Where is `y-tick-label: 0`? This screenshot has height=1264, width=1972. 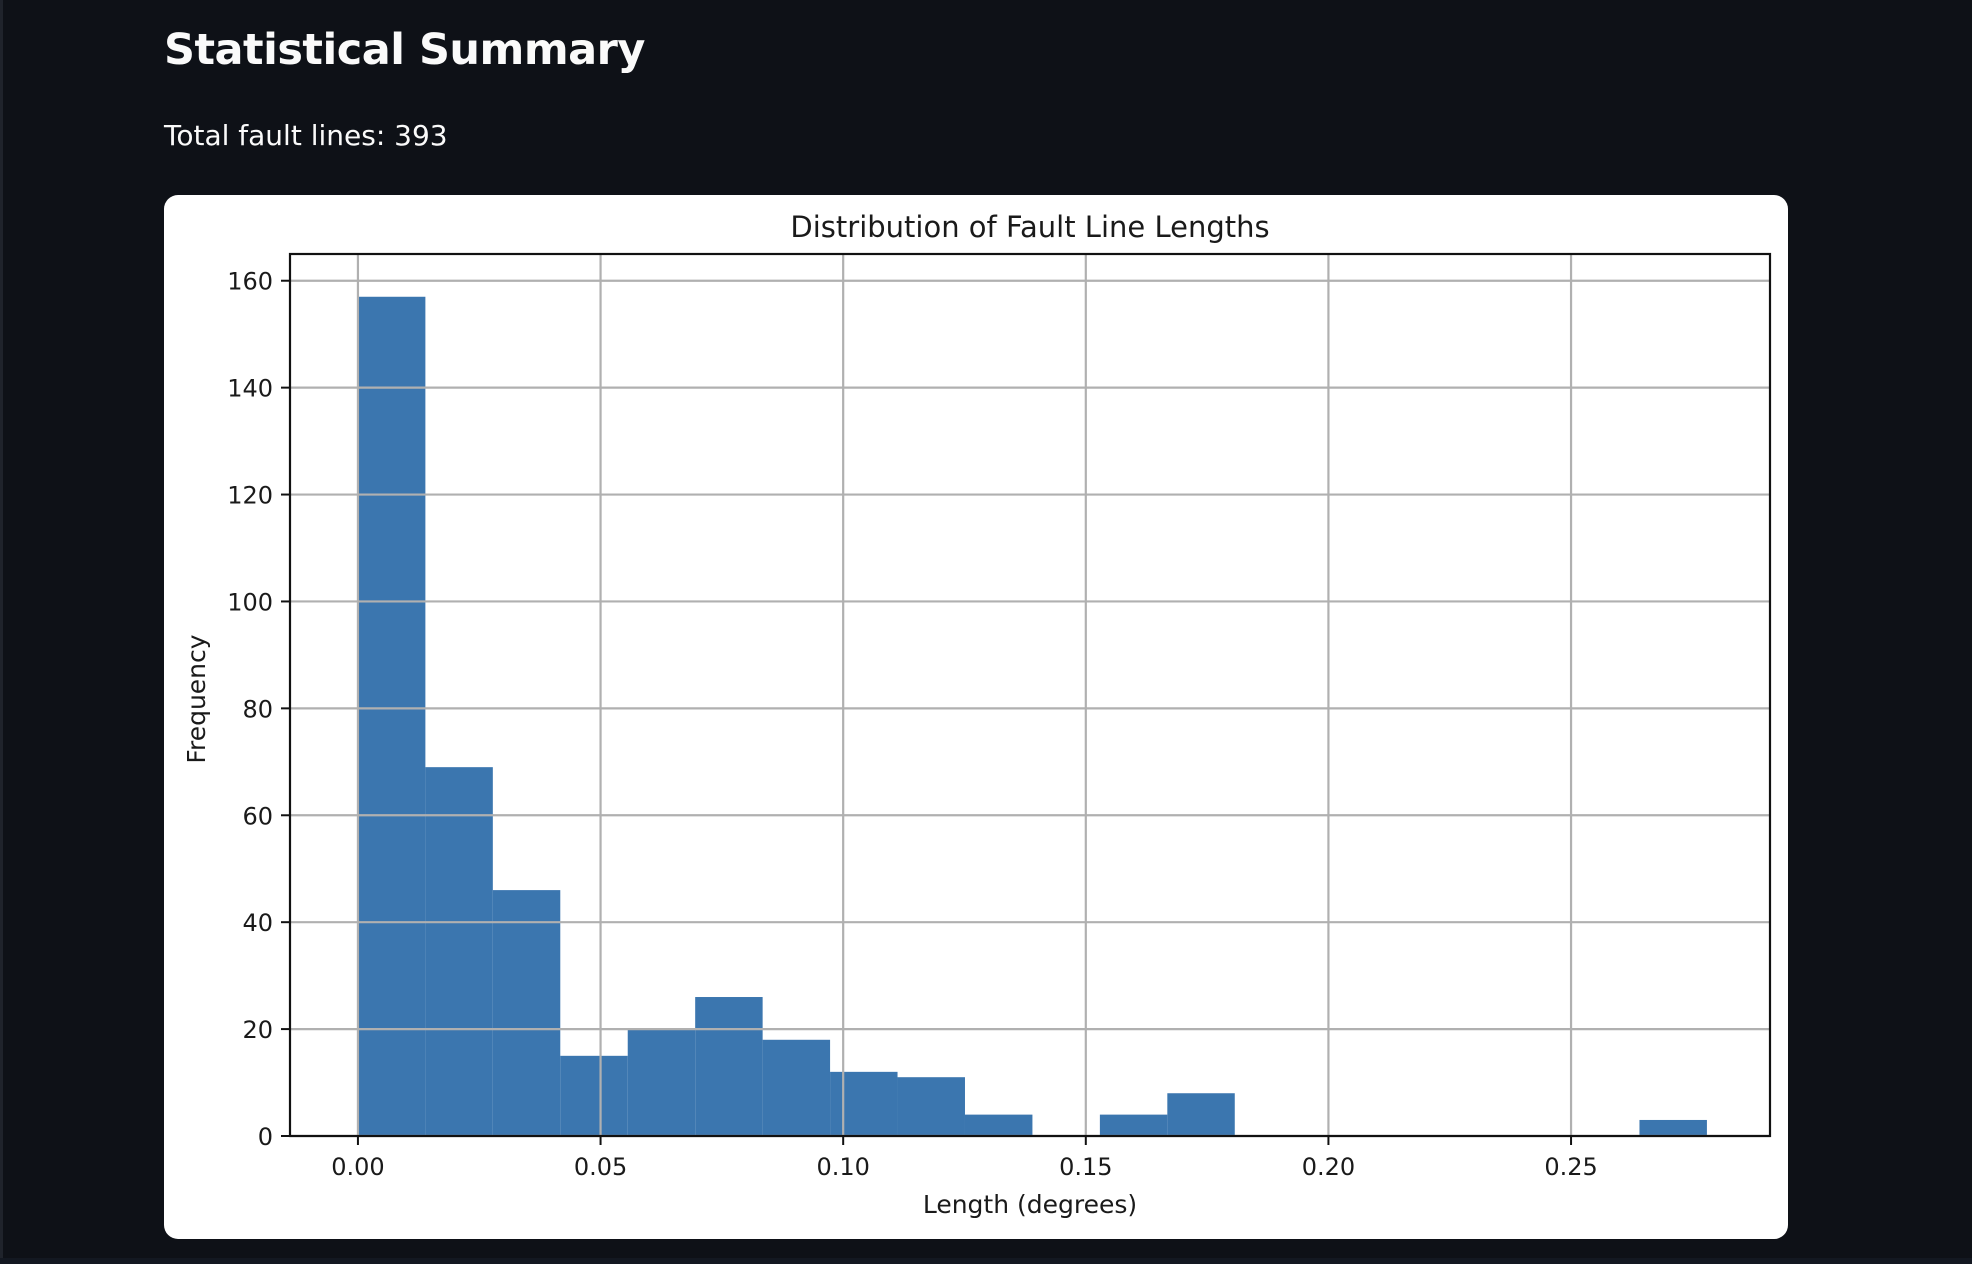
y-tick-label: 0 is located at coordinates (265, 1137).